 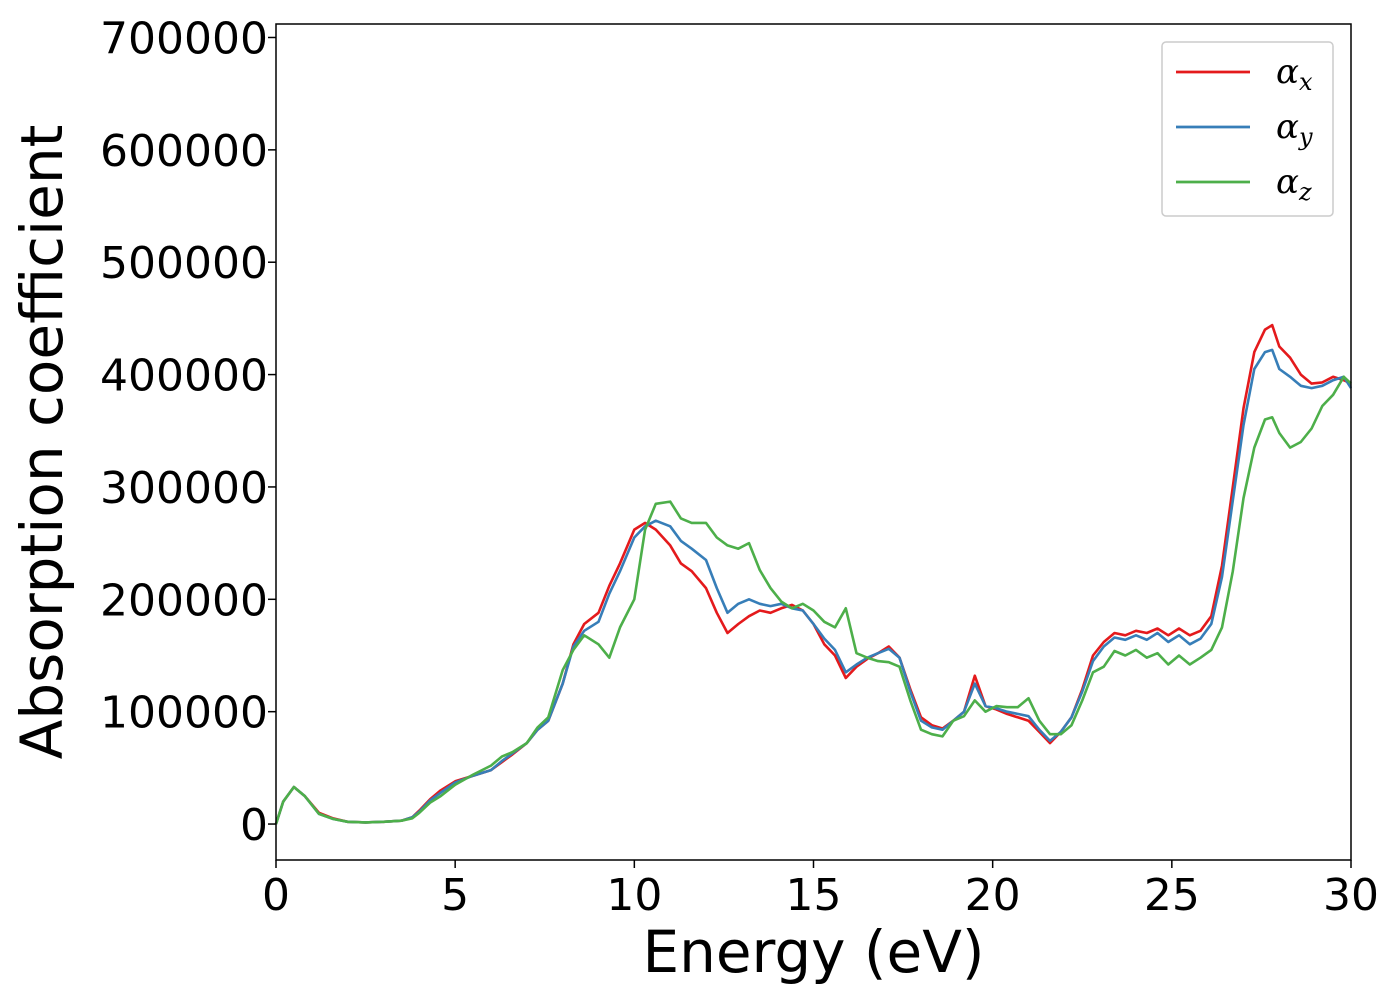 What do you see at coordinates (184, 713) in the screenshot?
I see `y-tick-label: 100000` at bounding box center [184, 713].